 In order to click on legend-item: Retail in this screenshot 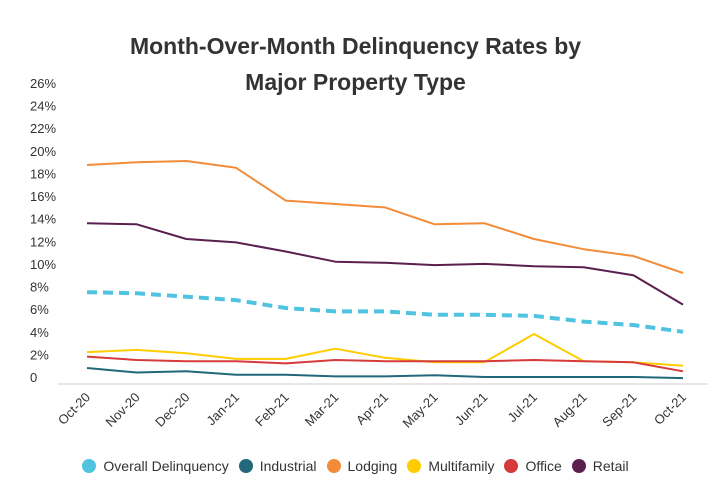, I will do `click(600, 466)`.